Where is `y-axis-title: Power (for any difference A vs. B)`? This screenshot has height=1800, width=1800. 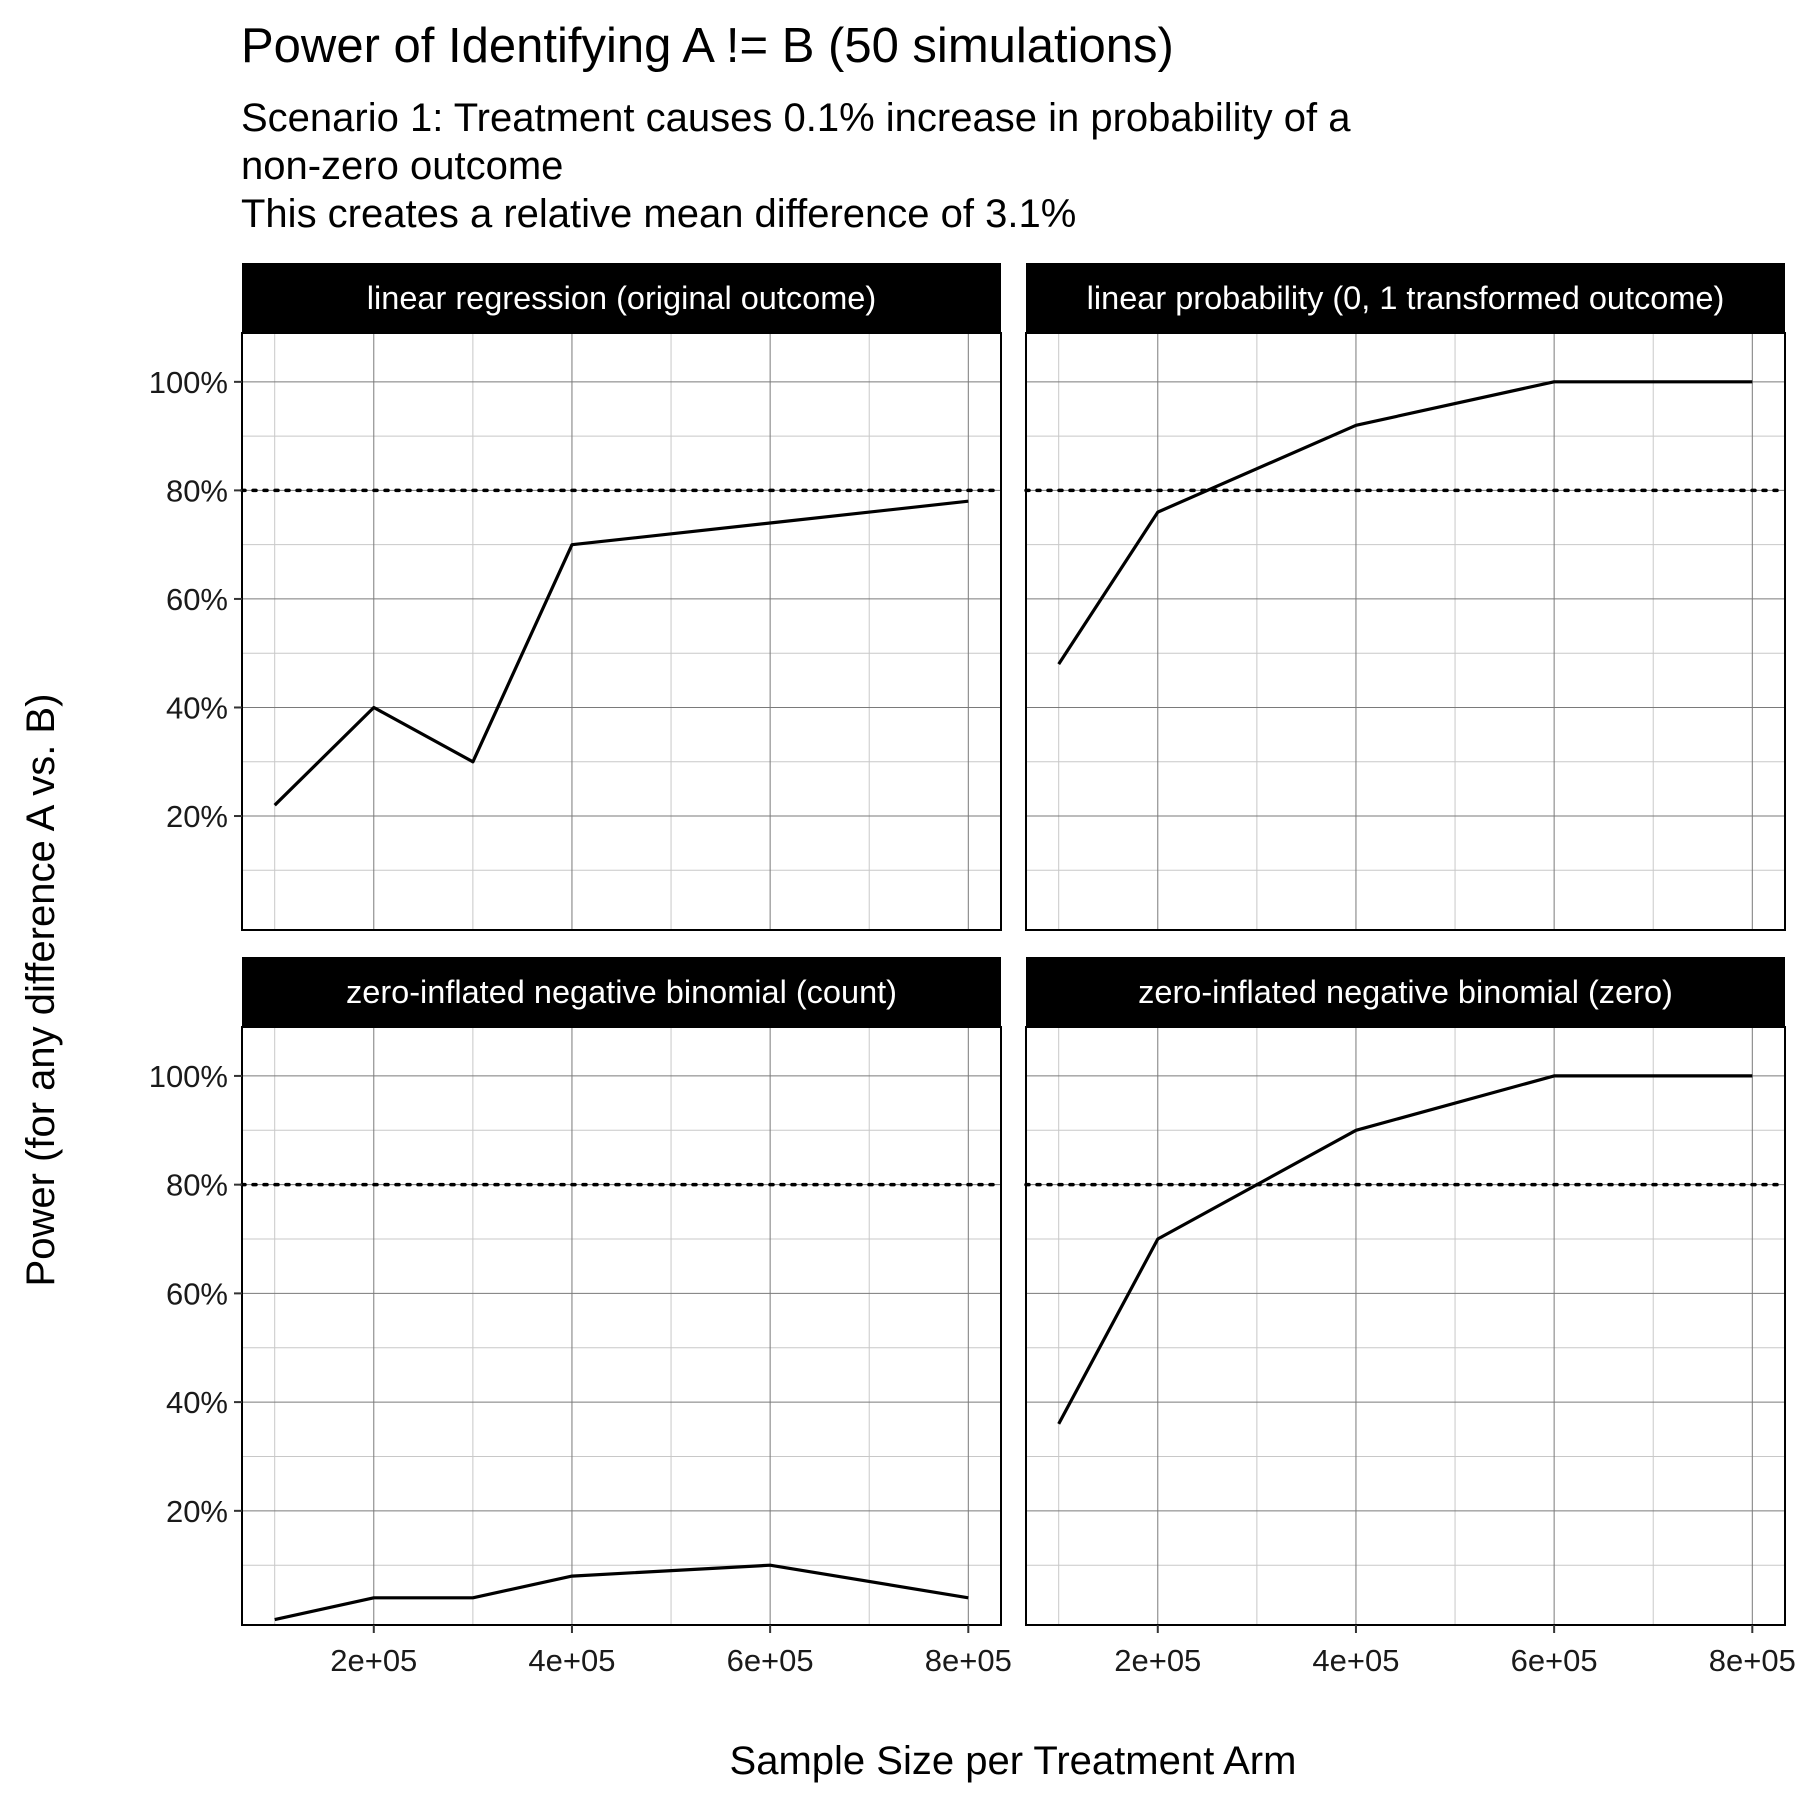
y-axis-title: Power (for any difference A vs. B) is located at coordinates (41, 990).